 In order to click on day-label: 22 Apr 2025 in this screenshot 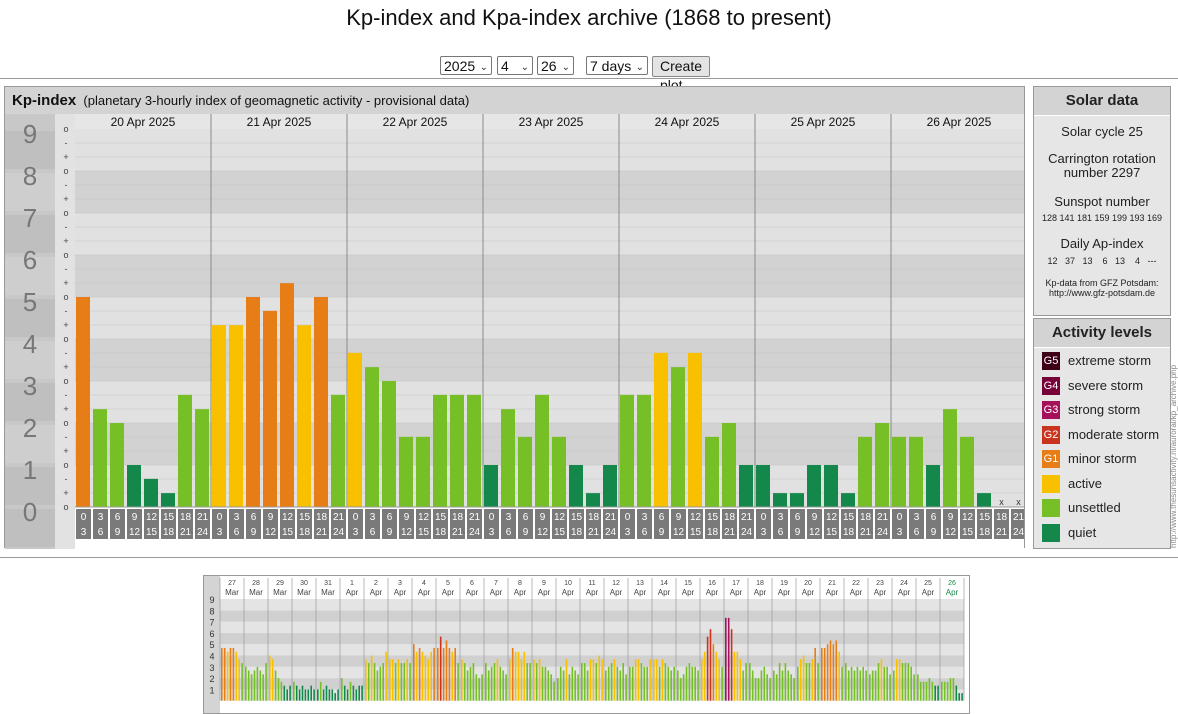, I will do `click(415, 122)`.